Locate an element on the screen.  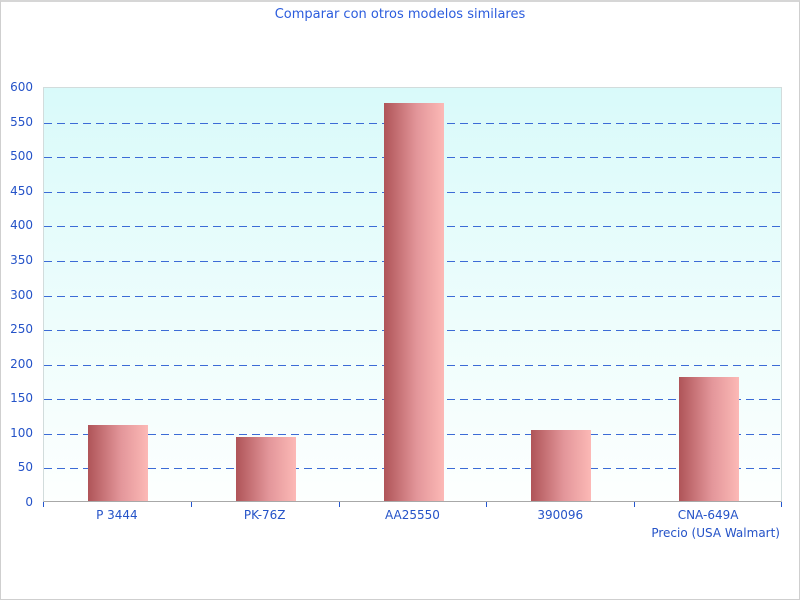
y-tick-label: 150 is located at coordinates (21, 398).